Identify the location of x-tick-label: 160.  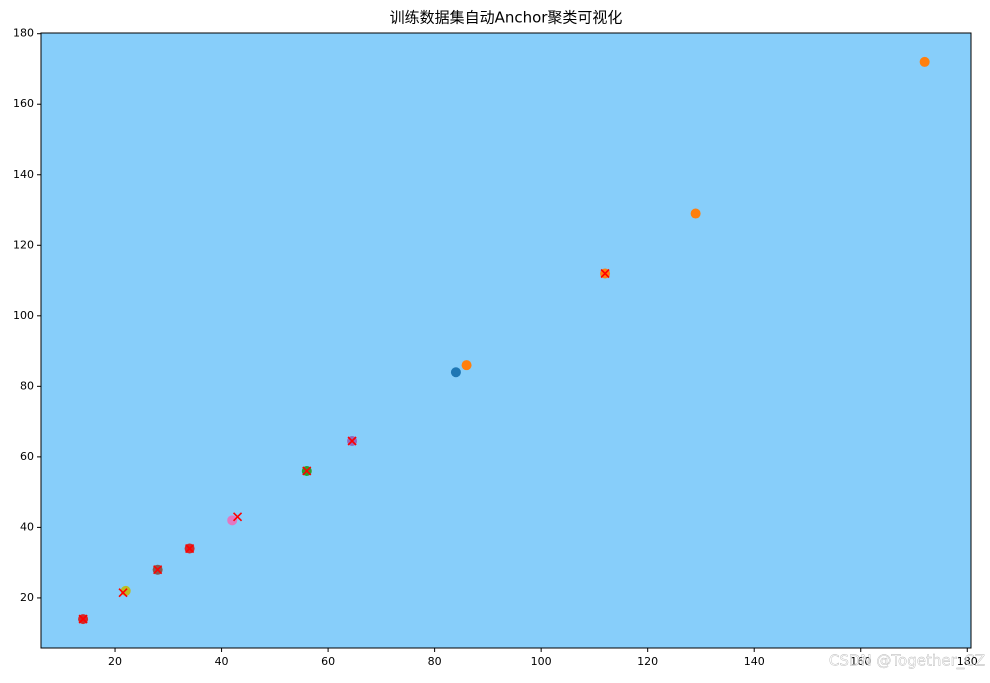
(860, 661).